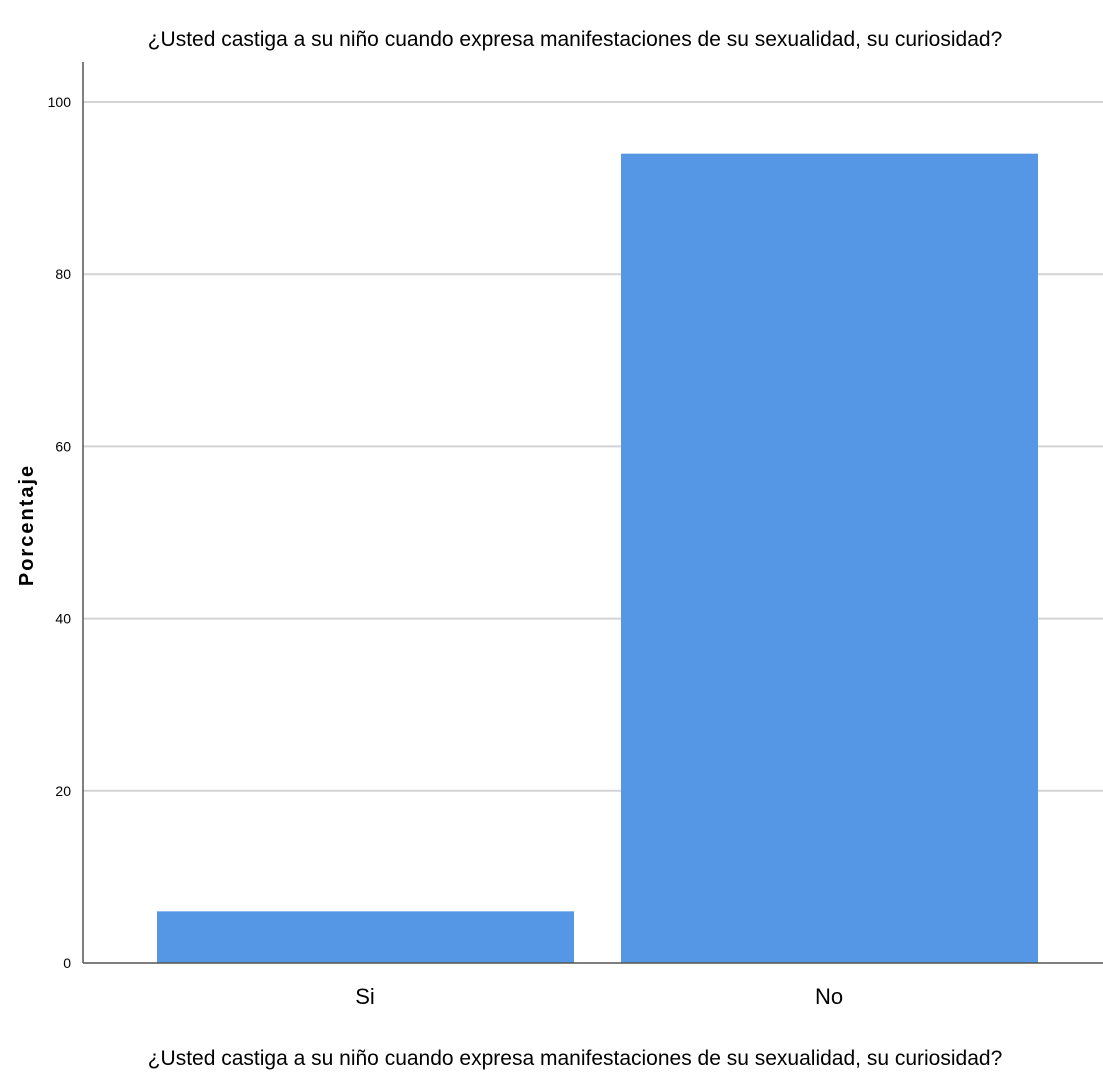 The width and height of the screenshot is (1103, 1090). I want to click on bar-si, so click(365, 937).